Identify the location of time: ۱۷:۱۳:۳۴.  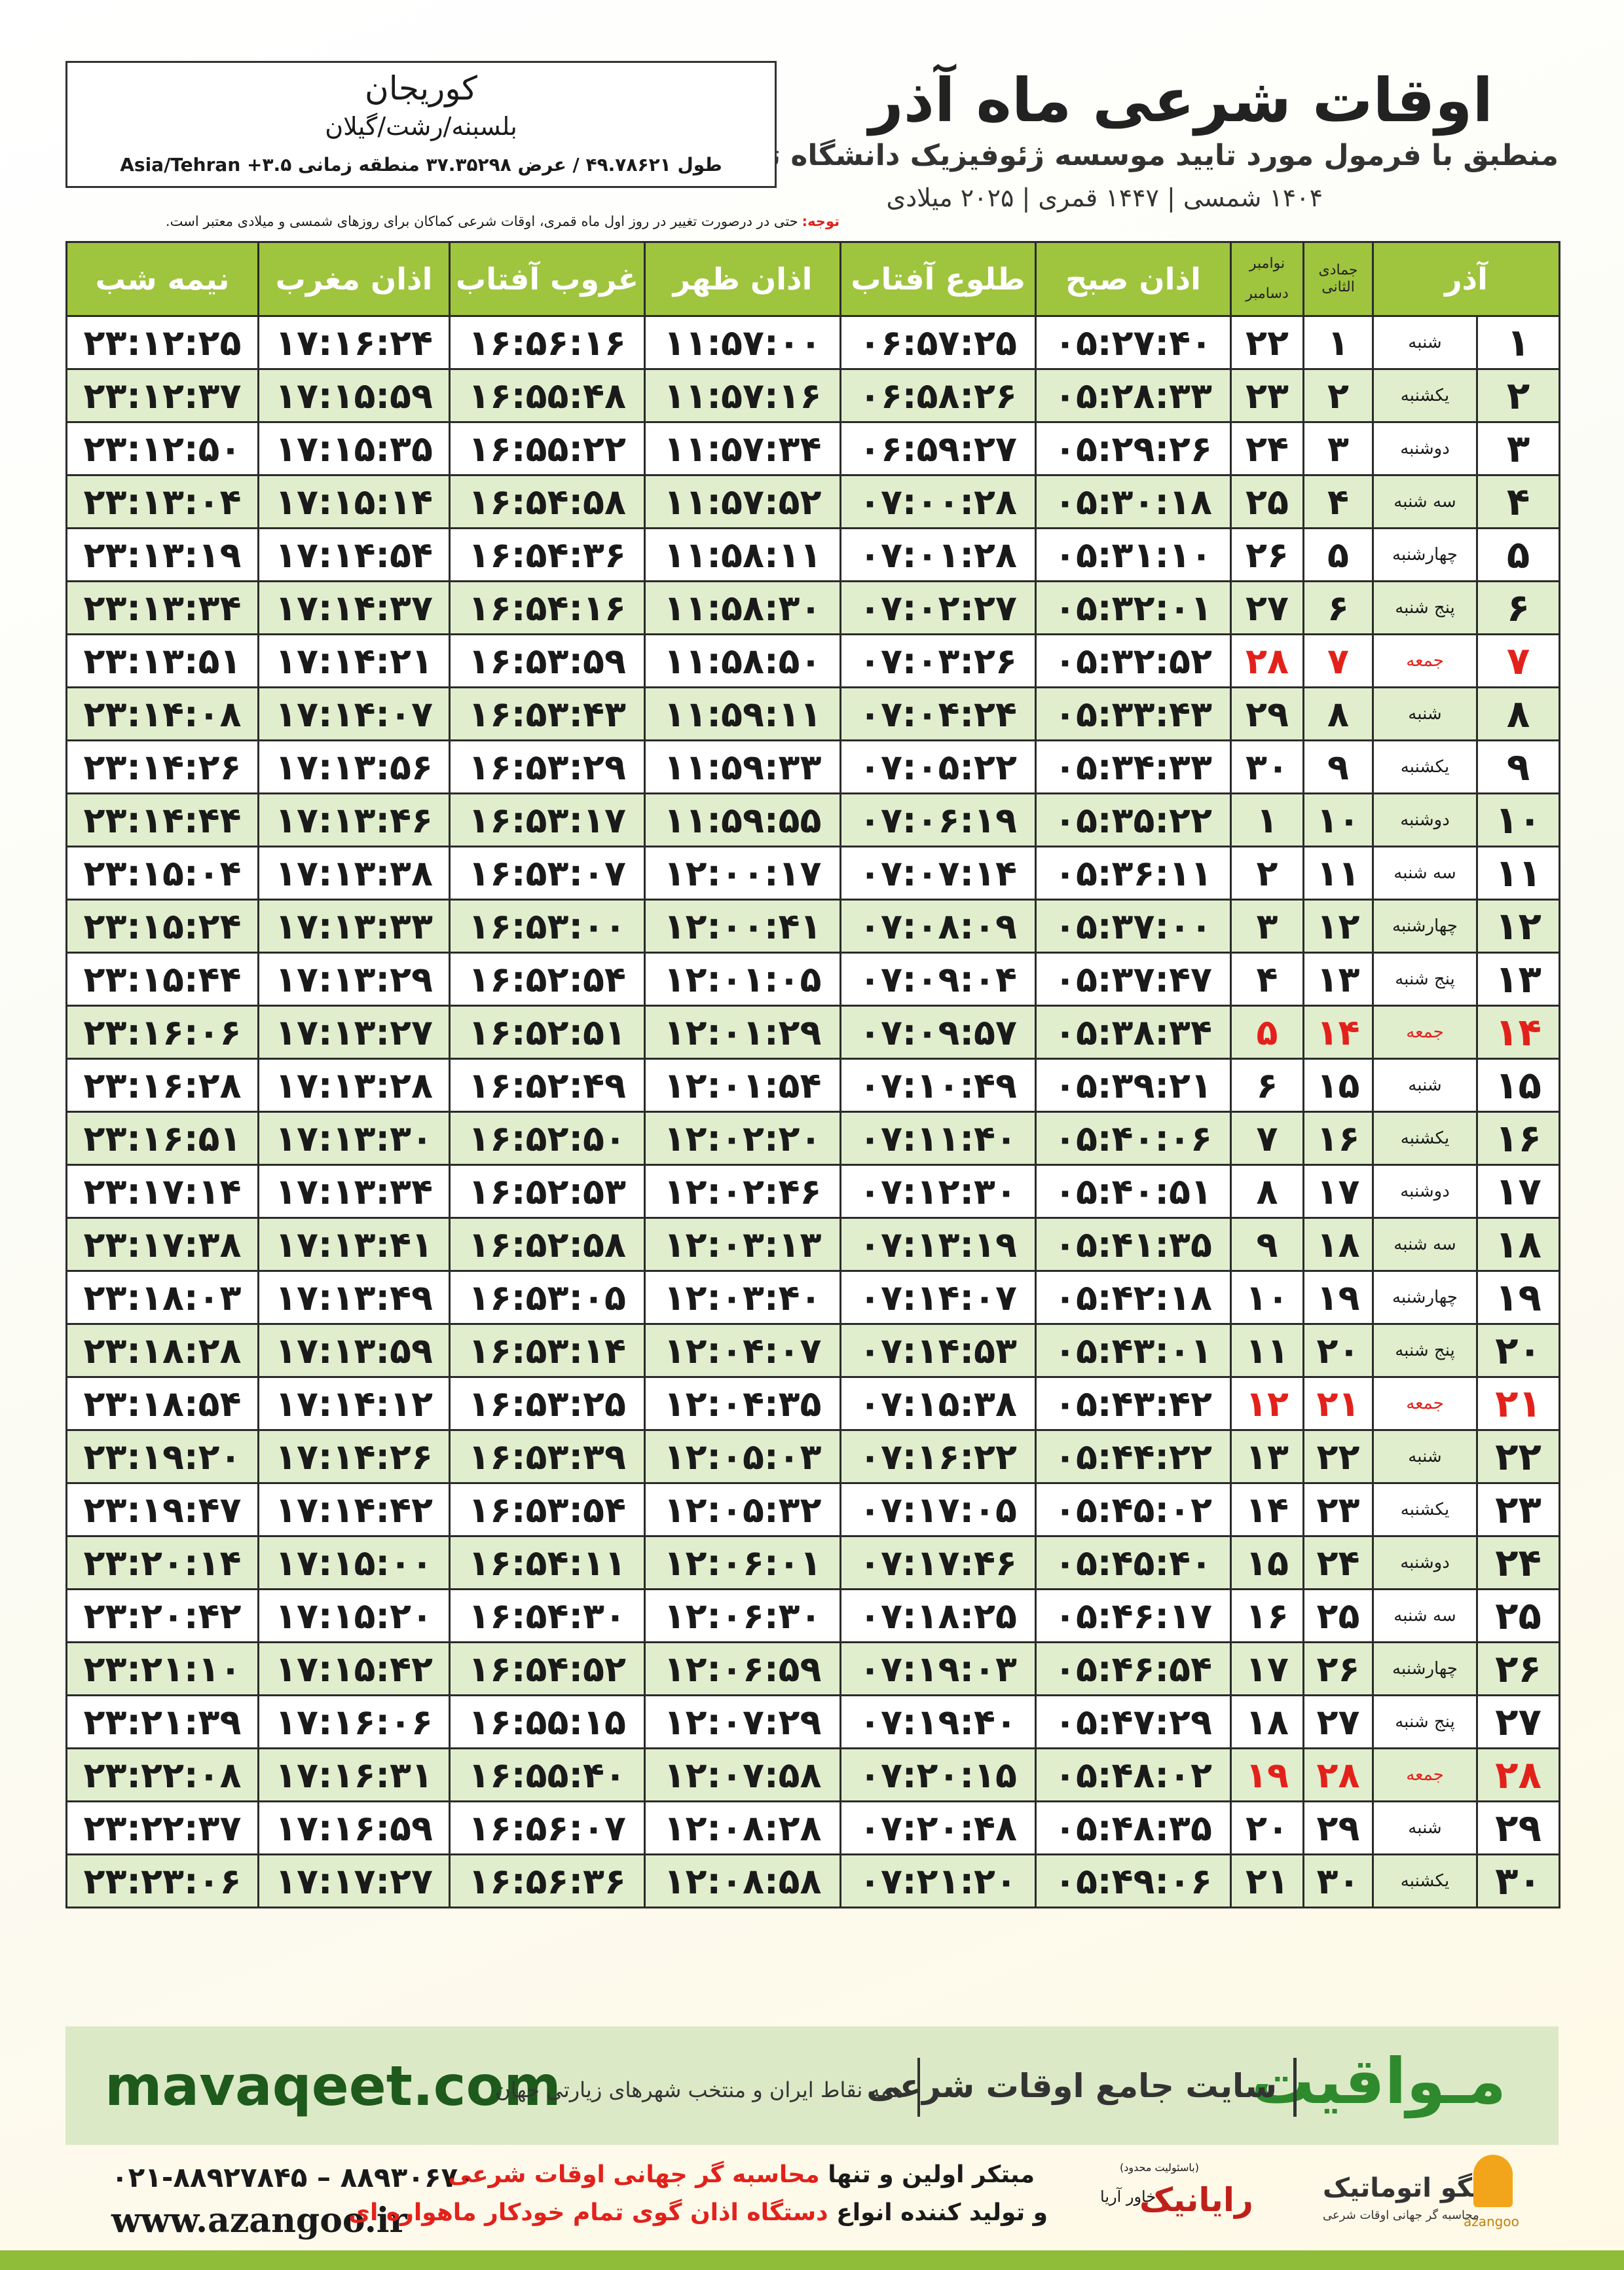
(354, 1191).